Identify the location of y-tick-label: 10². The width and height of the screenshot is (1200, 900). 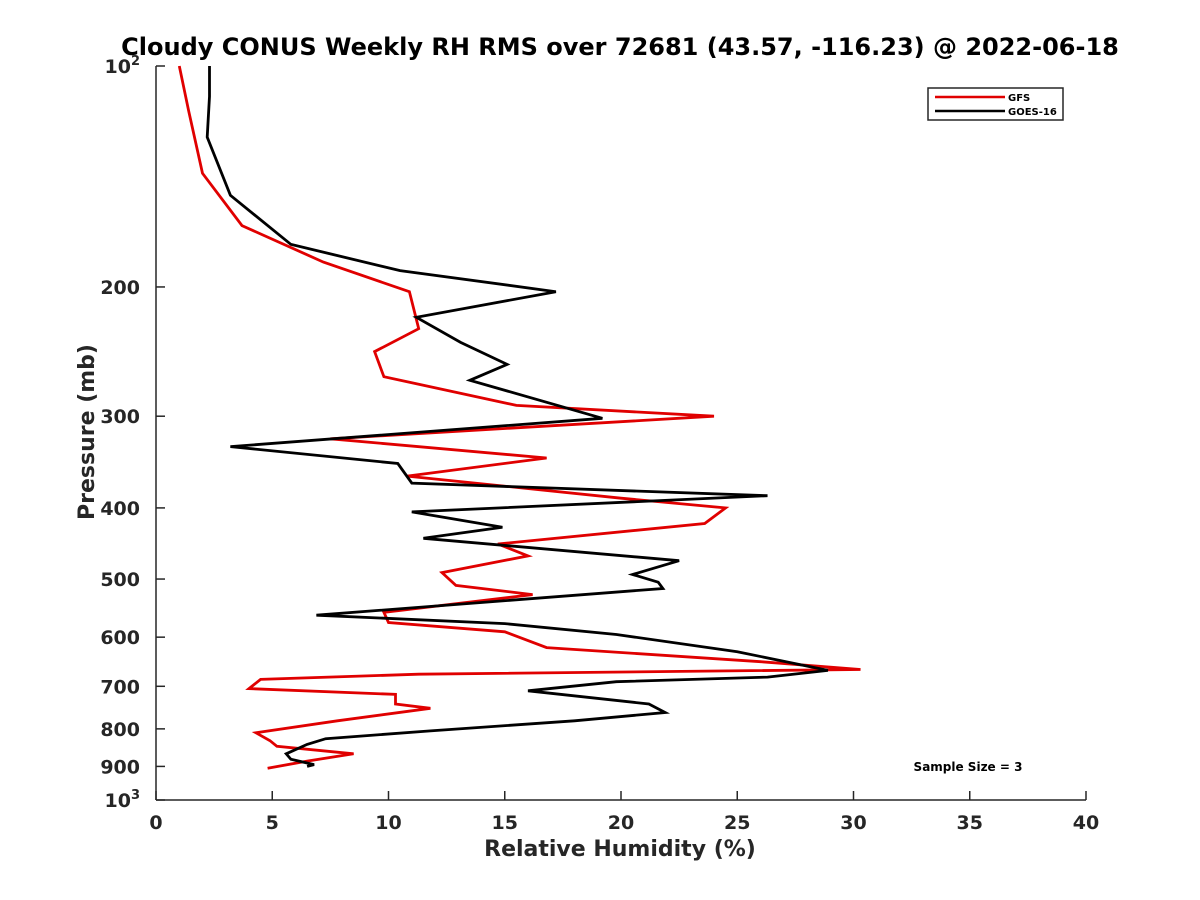
(123, 66).